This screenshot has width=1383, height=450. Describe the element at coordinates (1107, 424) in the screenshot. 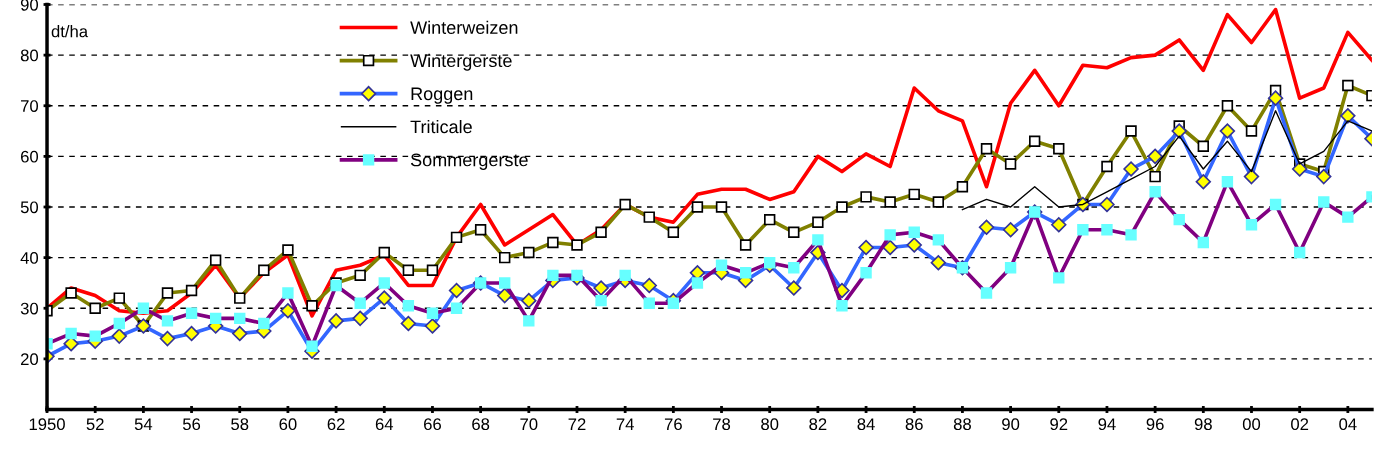

I see `x-tick-label: 94` at that location.